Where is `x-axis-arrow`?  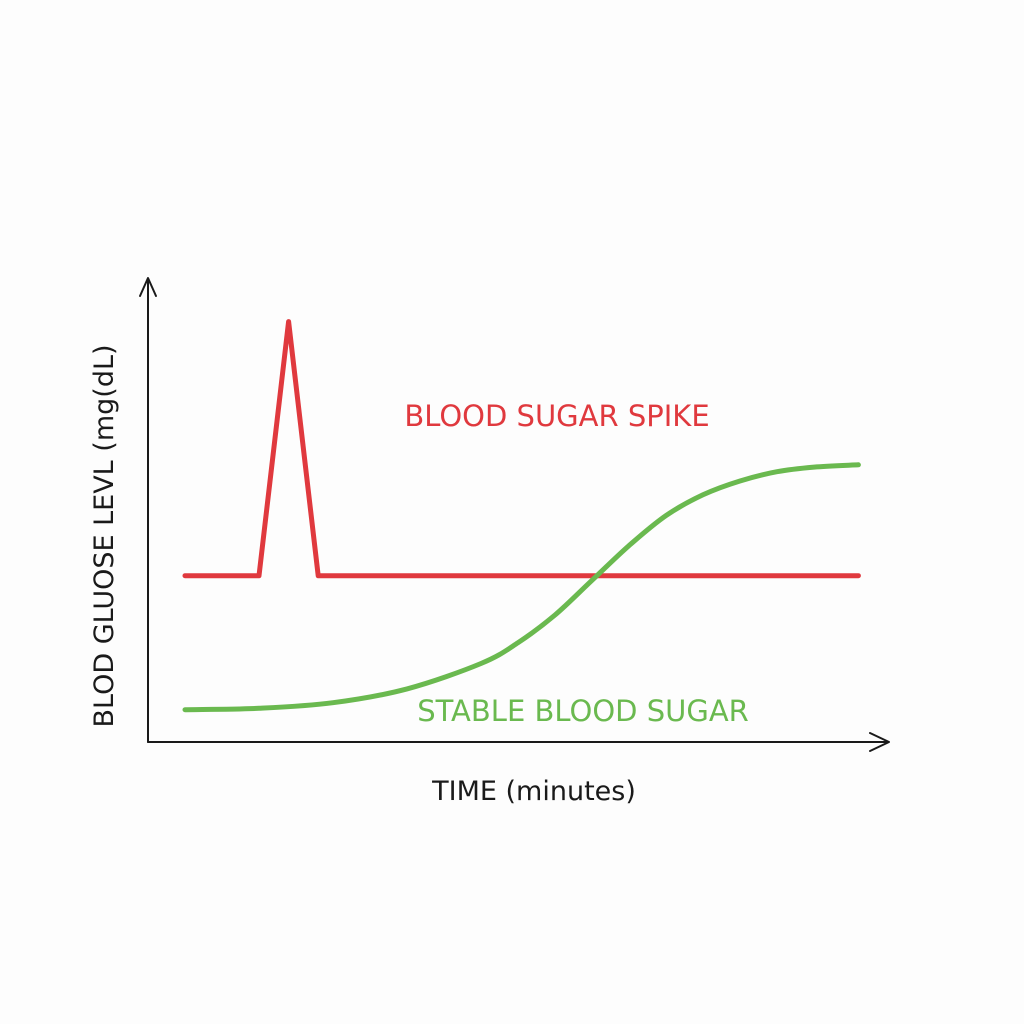 x-axis-arrow is located at coordinates (879, 742).